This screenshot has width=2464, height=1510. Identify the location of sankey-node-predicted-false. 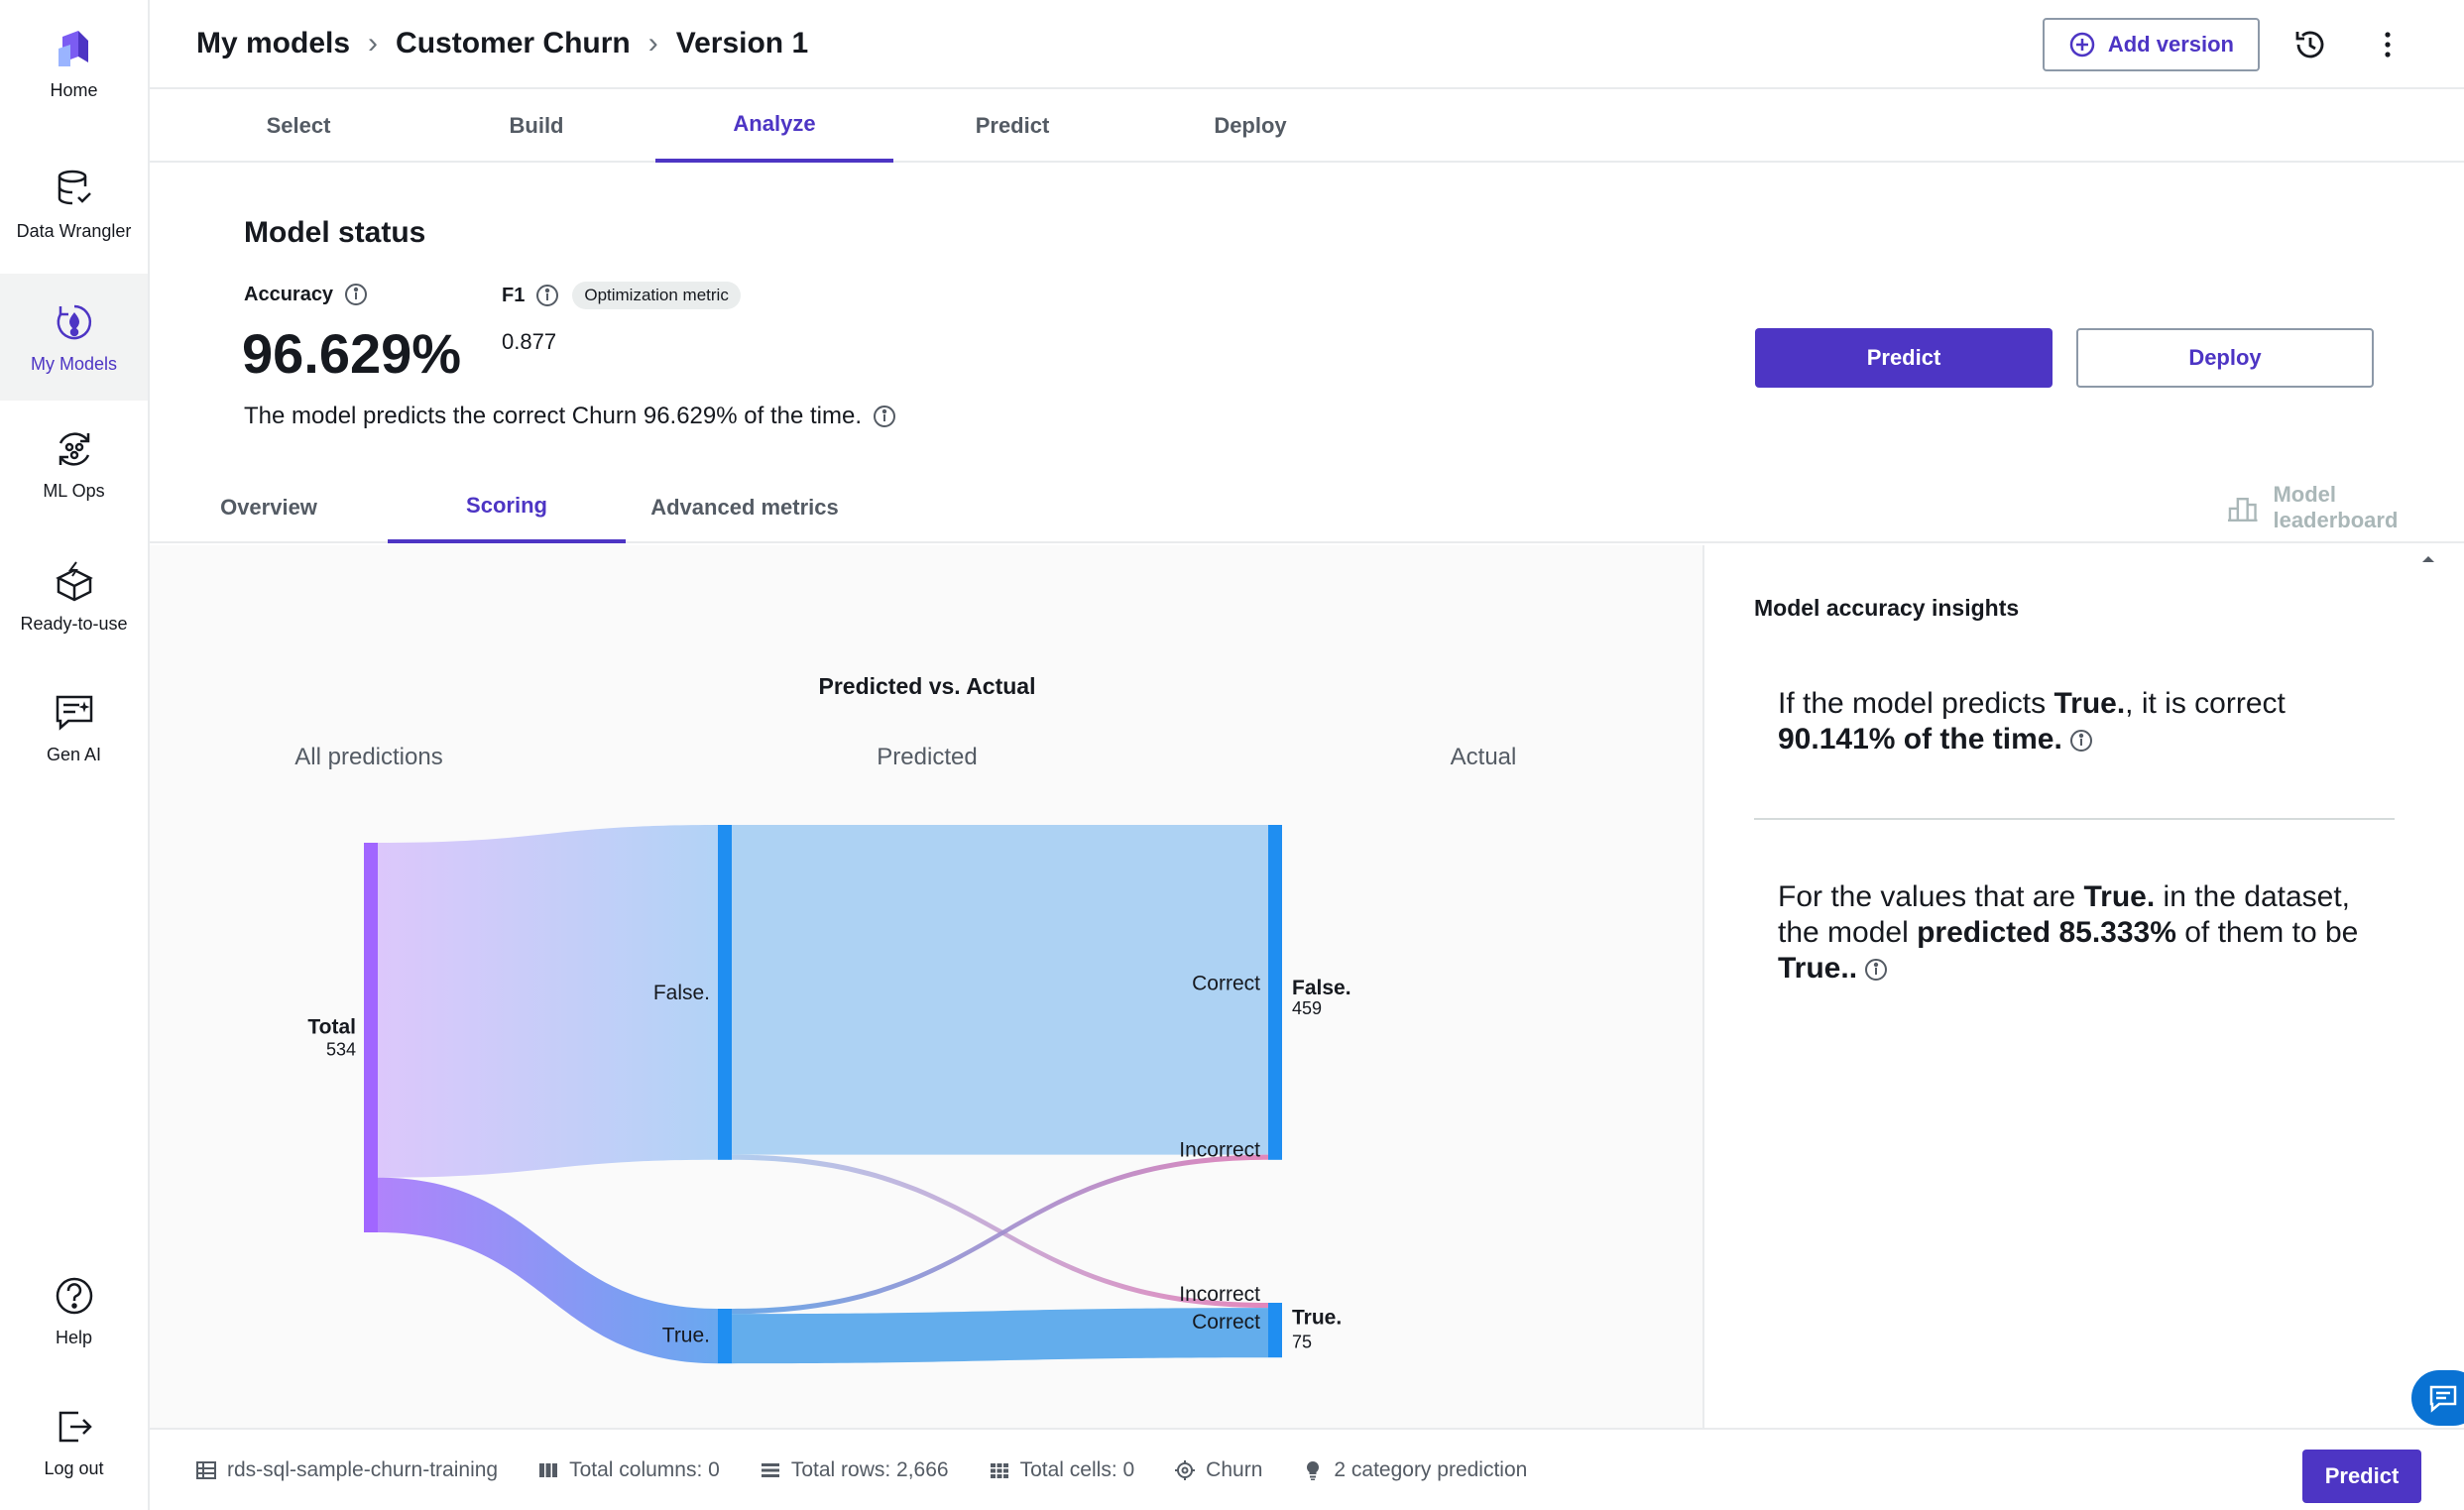
(725, 993).